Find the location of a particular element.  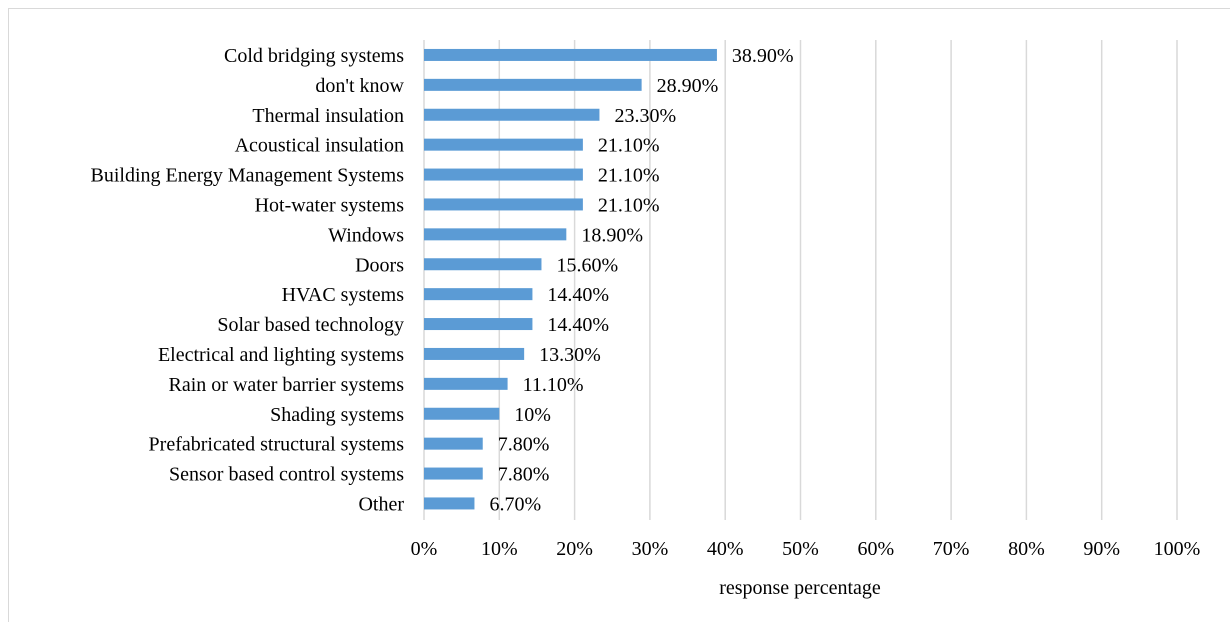

category-label: Doors is located at coordinates (379, 265).